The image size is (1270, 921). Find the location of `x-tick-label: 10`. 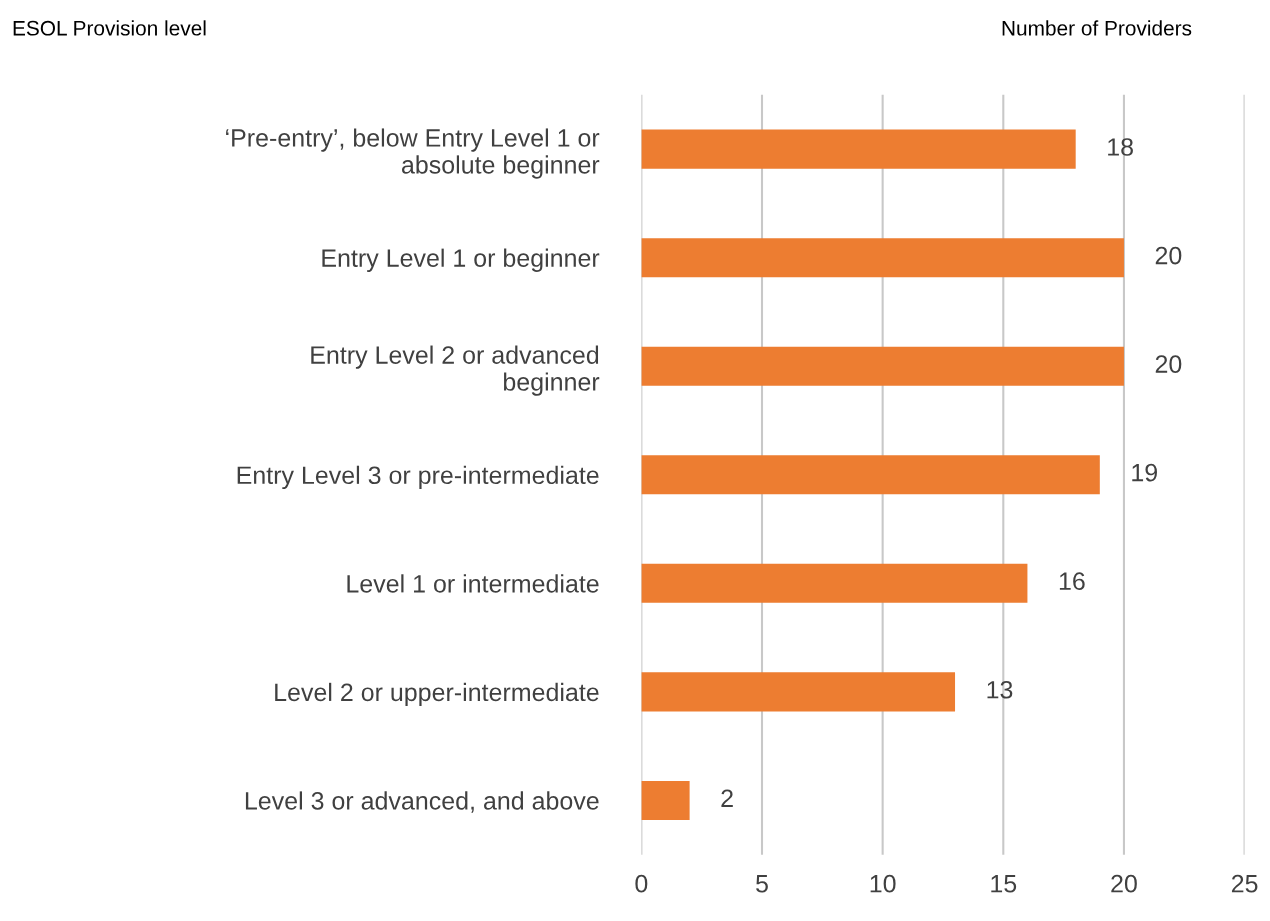

x-tick-label: 10 is located at coordinates (883, 883).